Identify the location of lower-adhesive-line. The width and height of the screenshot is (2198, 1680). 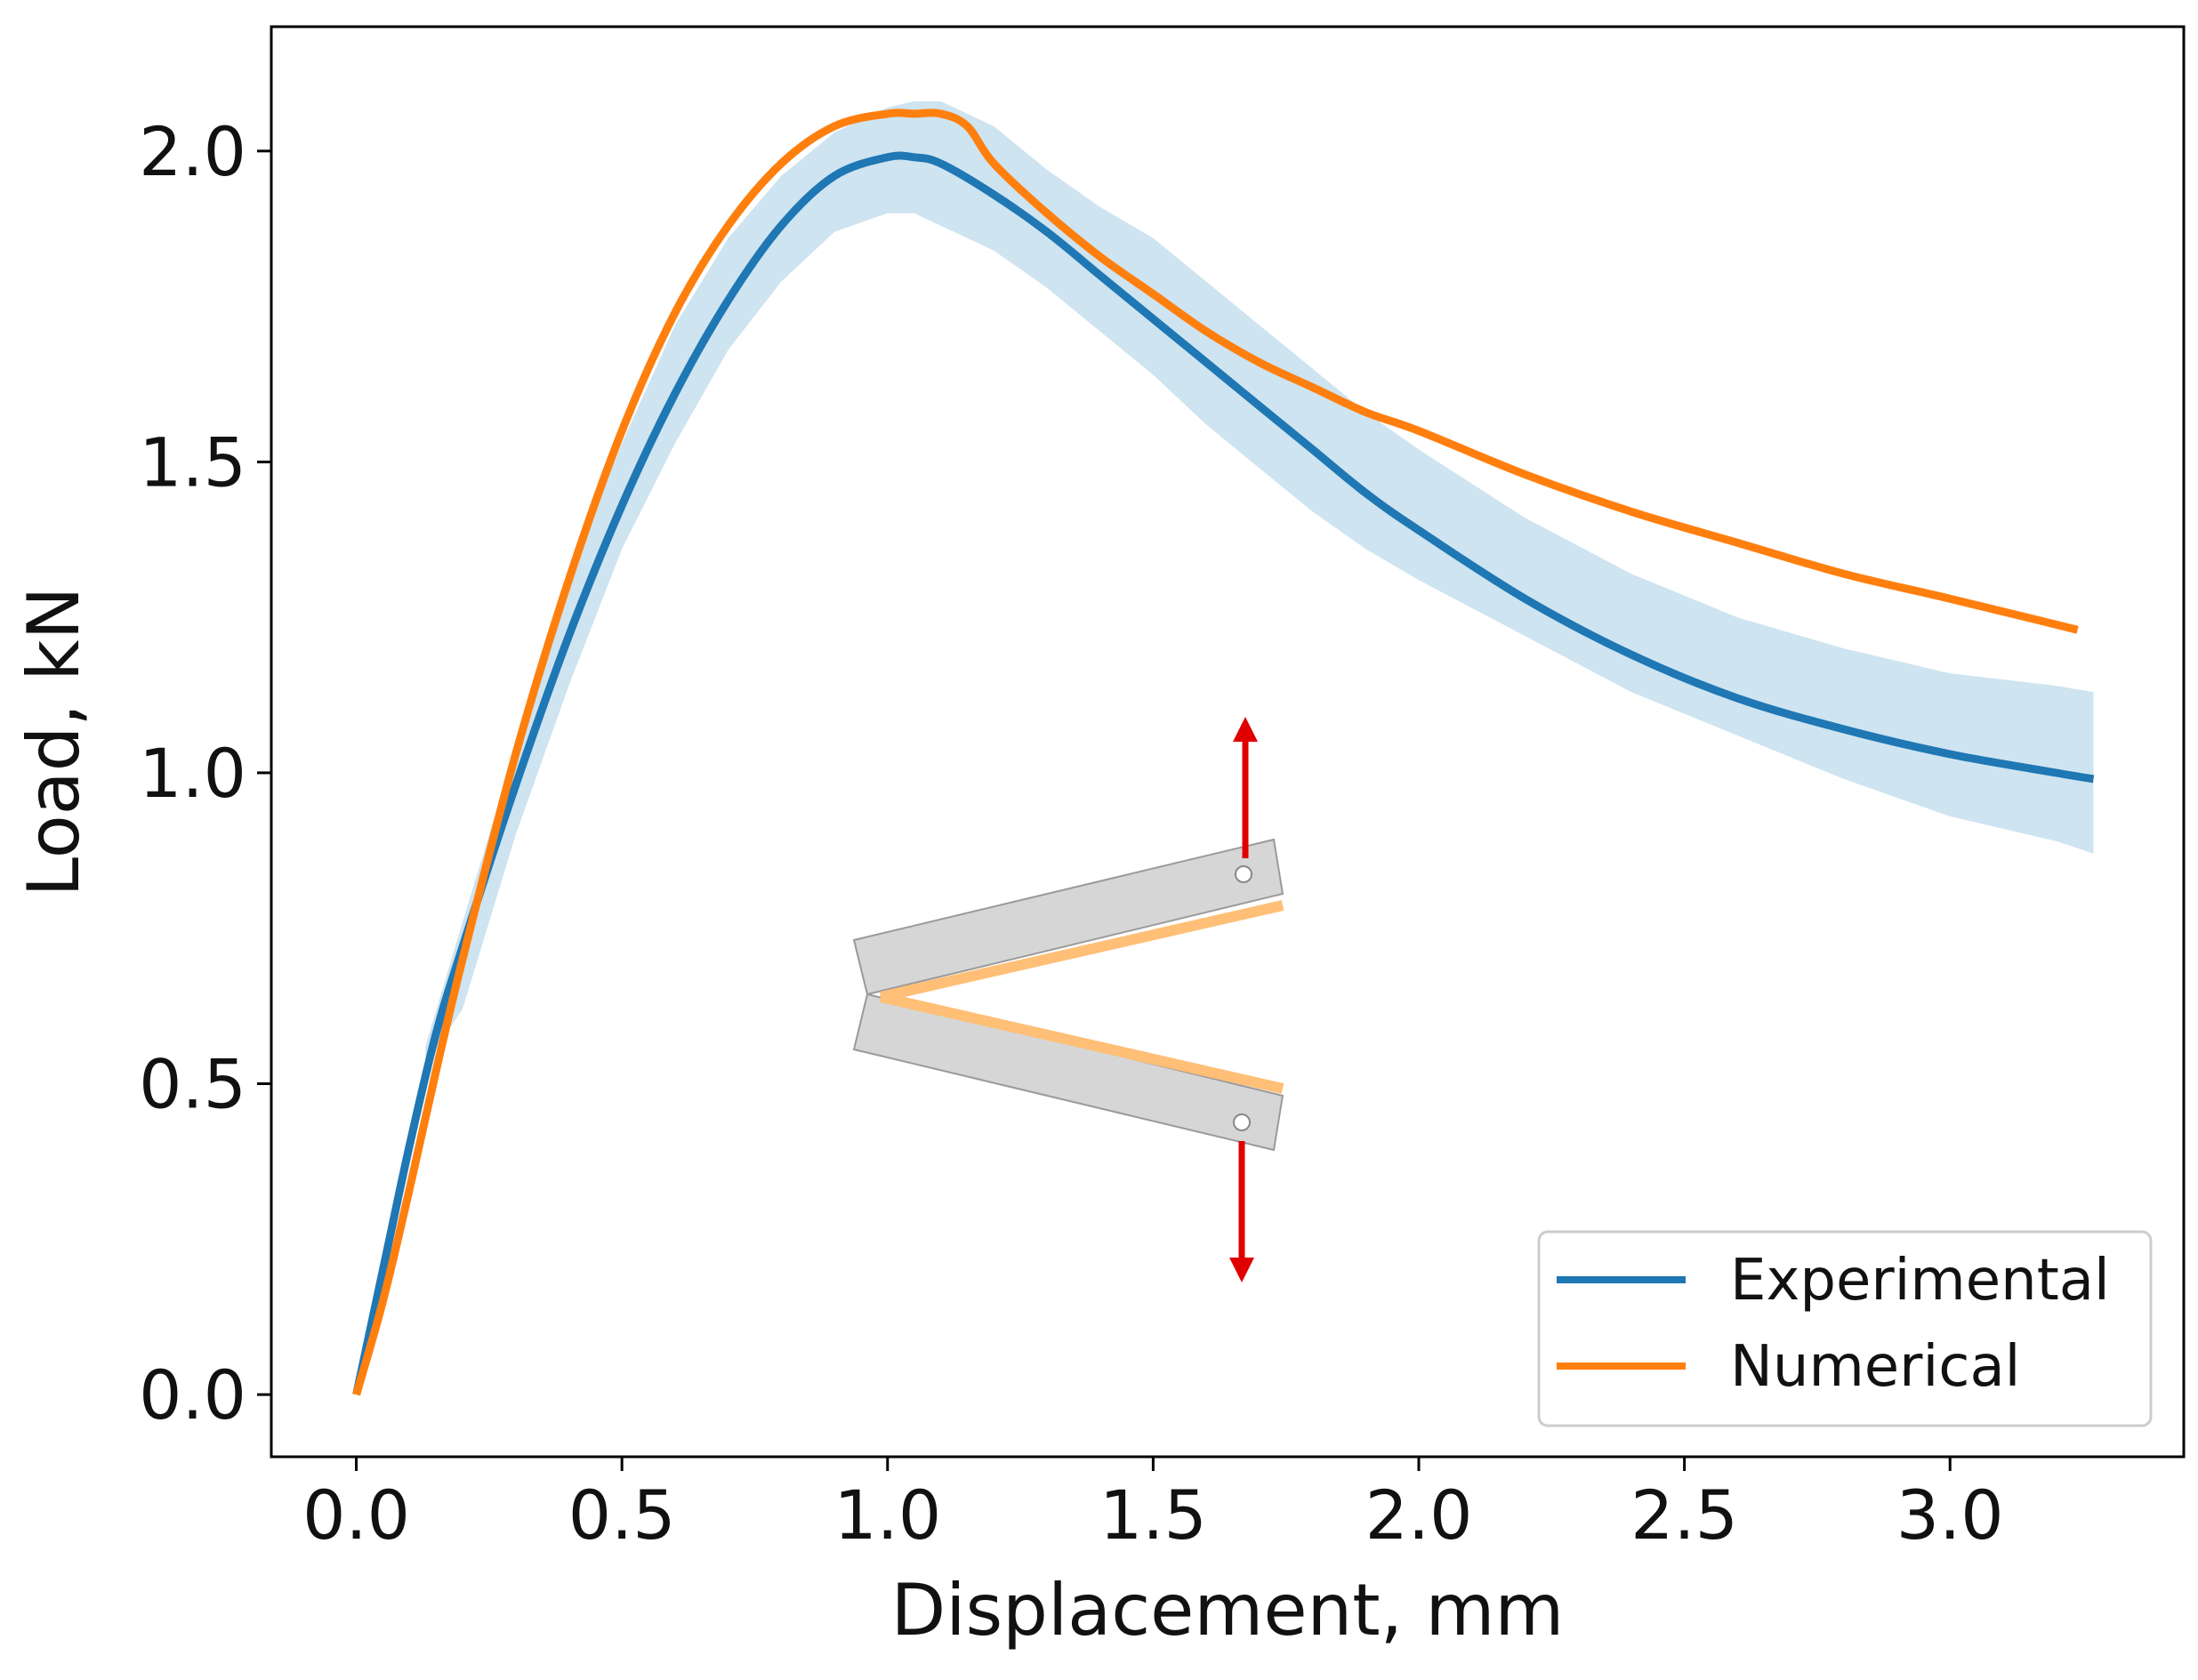
(1081, 1043).